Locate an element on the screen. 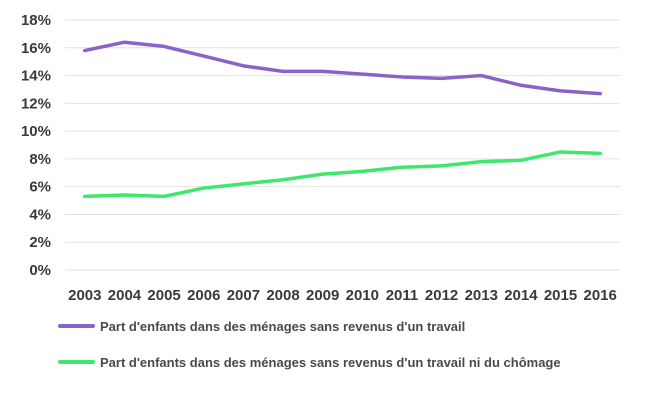  x-tick-label: 2011 is located at coordinates (402, 295).